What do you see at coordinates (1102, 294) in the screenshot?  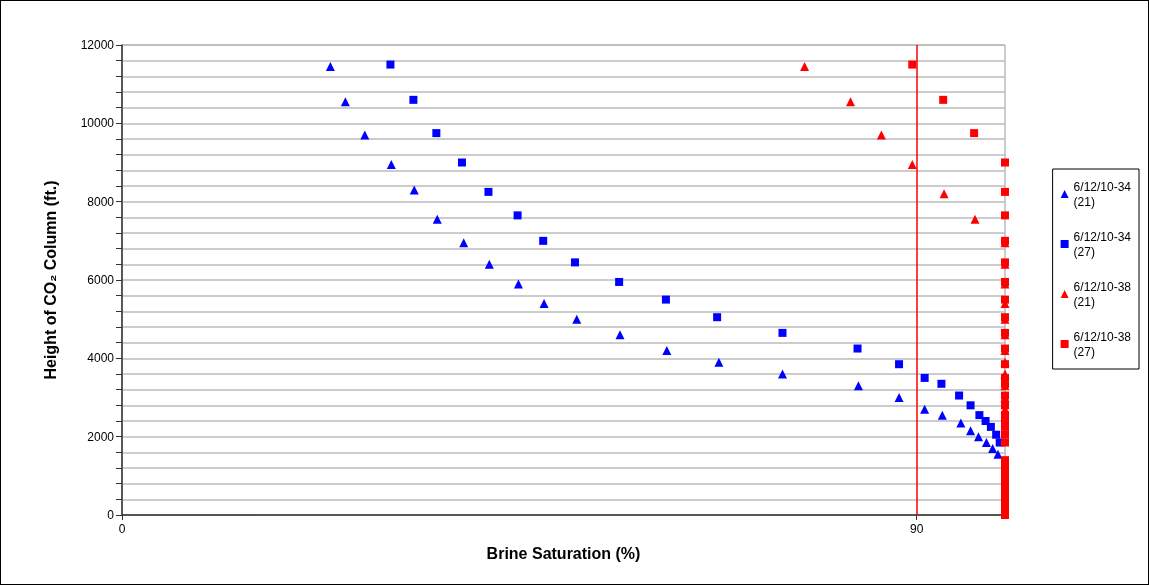 I see `legend-label: 6/12/10-38 (21)` at bounding box center [1102, 294].